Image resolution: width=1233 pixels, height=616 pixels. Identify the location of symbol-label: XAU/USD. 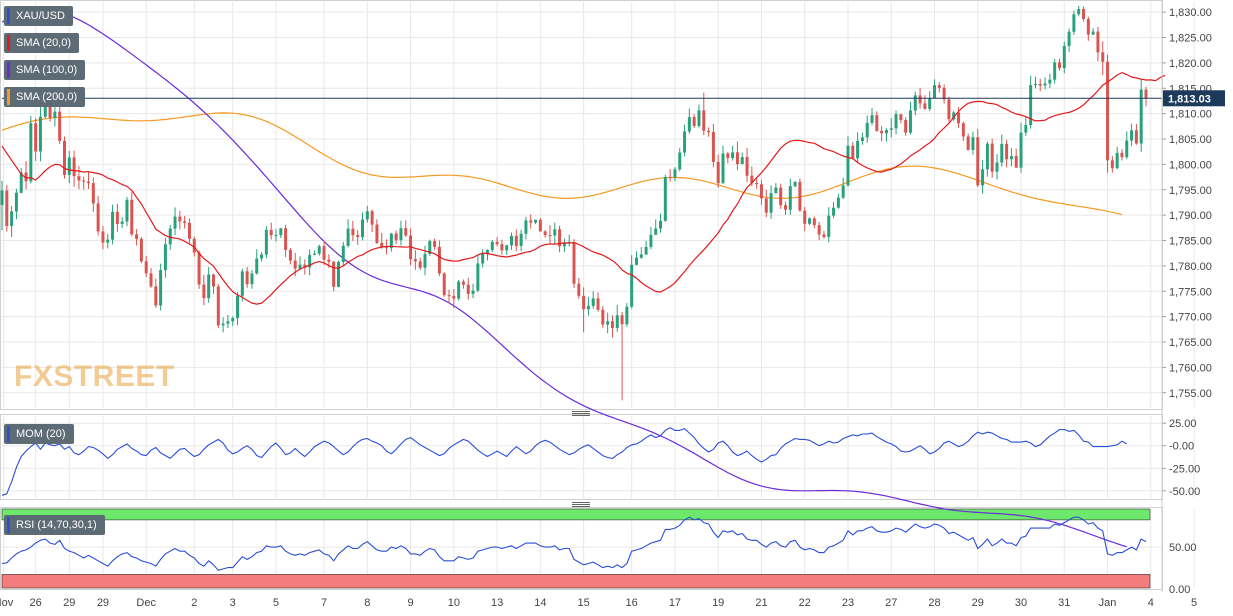
(38, 16).